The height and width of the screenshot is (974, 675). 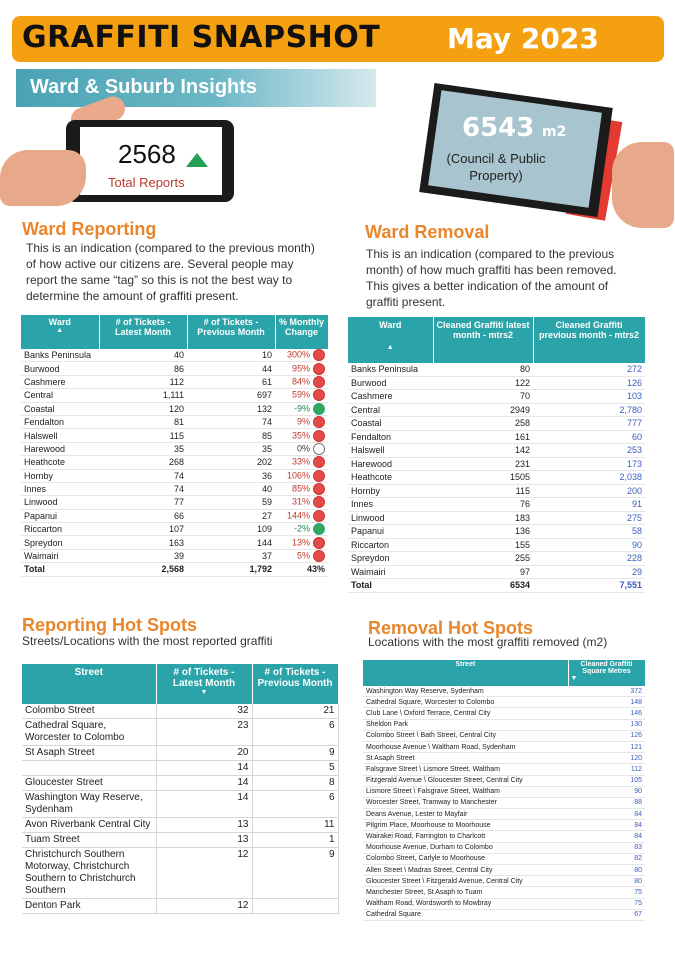 I want to click on table-row: Halswell 142 253, so click(x=496, y=450).